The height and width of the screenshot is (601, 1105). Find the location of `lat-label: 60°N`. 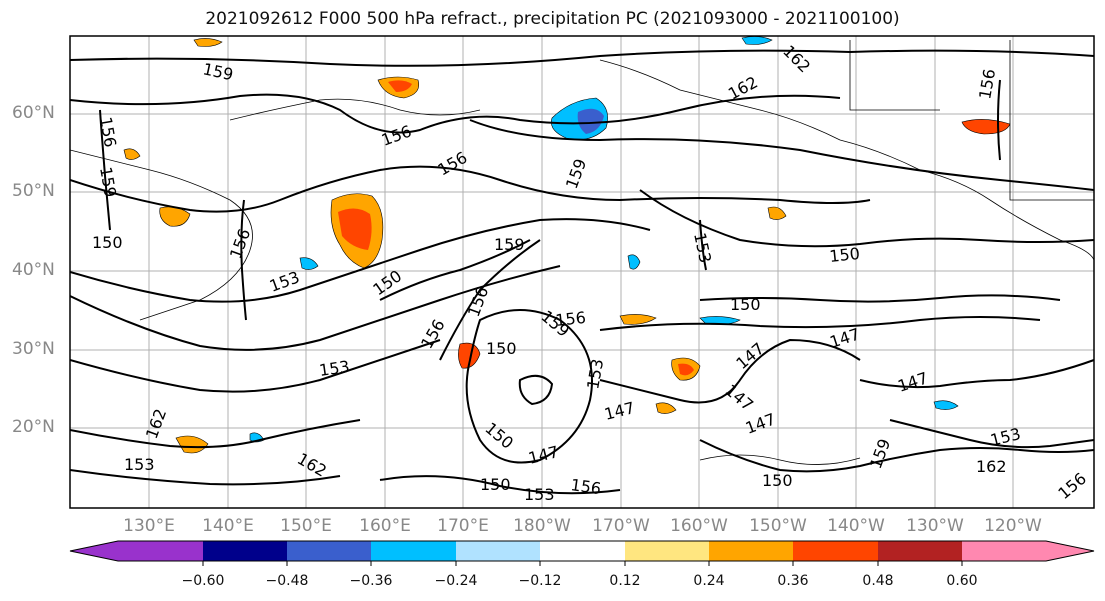

lat-label: 60°N is located at coordinates (33, 113).